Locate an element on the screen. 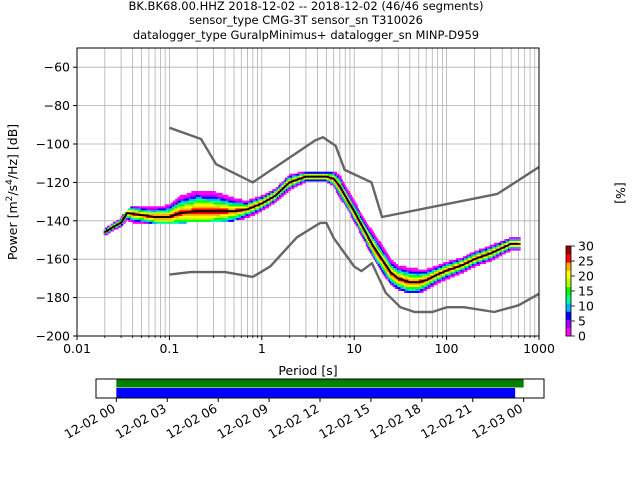  y-tick-label: −100 is located at coordinates (53, 144).